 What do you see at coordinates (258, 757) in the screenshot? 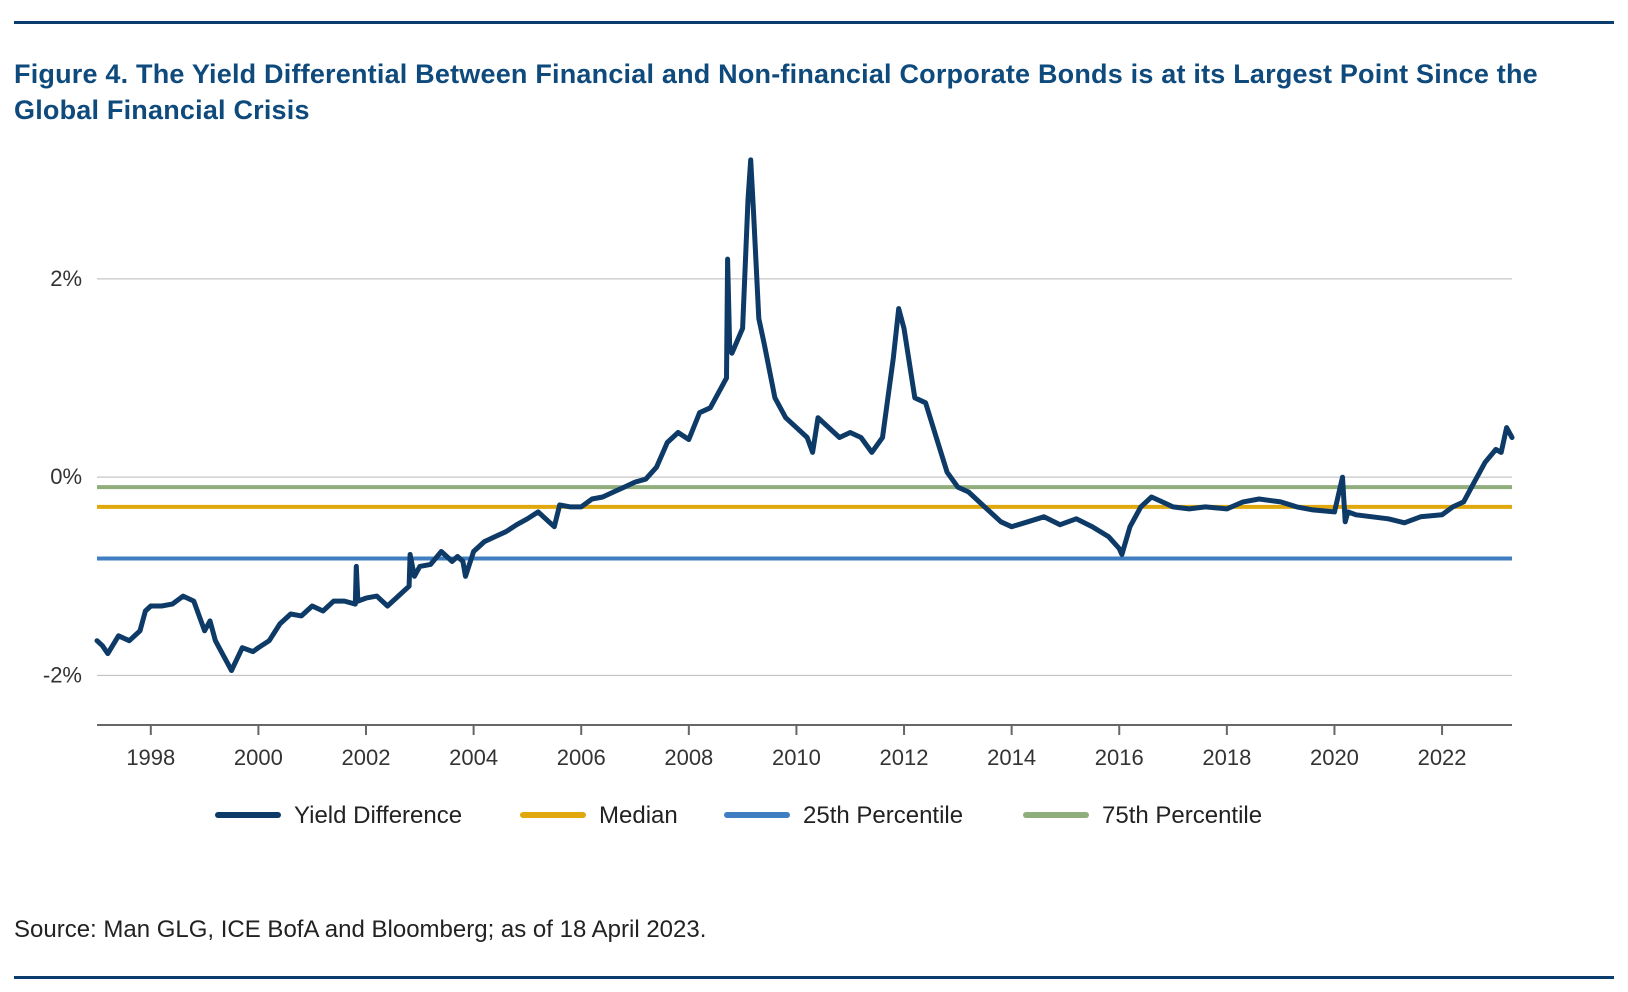
I see `x-tick-label: 2000` at bounding box center [258, 757].